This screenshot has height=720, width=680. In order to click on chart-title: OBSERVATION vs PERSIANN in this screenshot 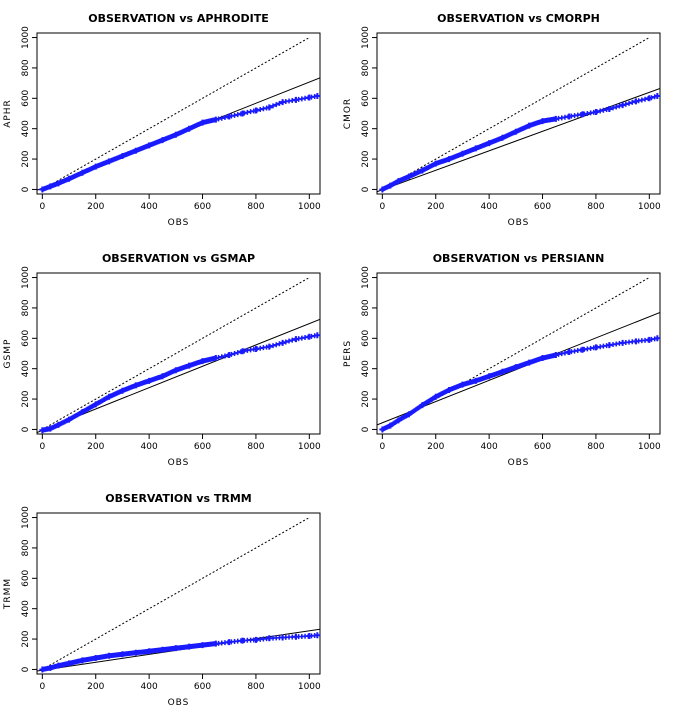, I will do `click(519, 258)`.